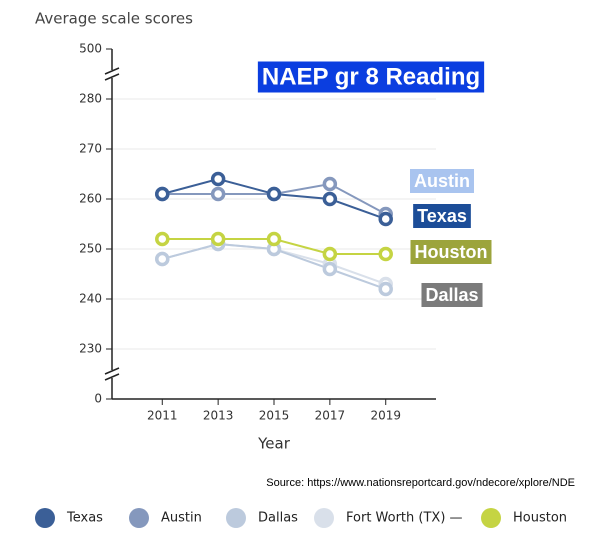 Image resolution: width=592 pixels, height=546 pixels. I want to click on y-tick-label: 280, so click(90, 99).